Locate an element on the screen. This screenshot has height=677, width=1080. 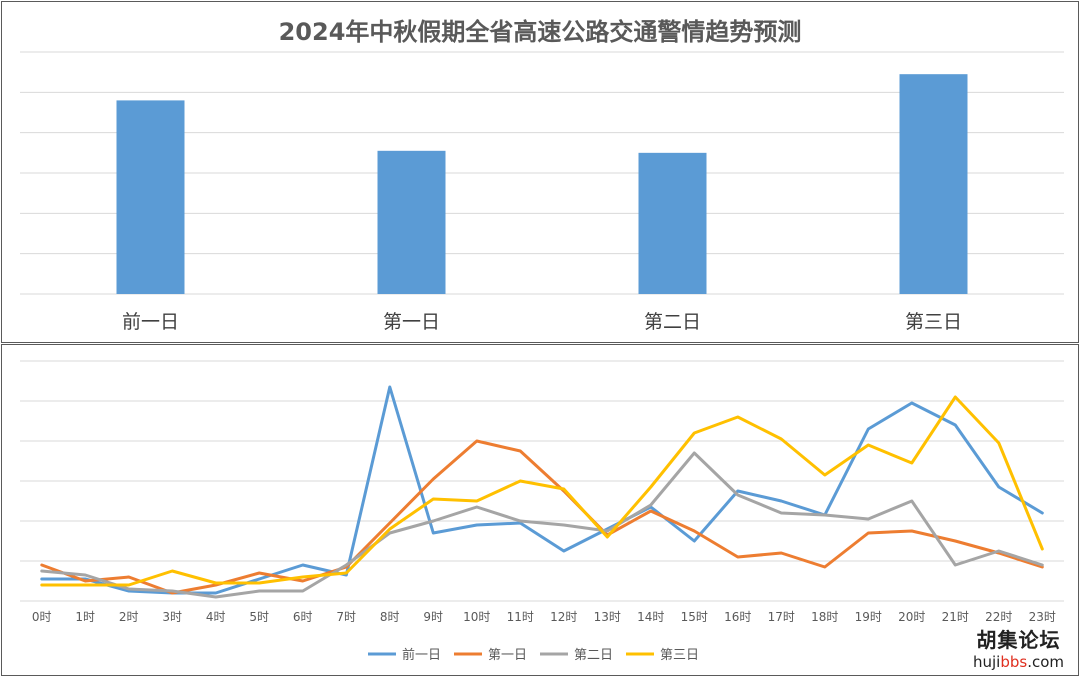
x-tick-label: 16时 is located at coordinates (737, 617).